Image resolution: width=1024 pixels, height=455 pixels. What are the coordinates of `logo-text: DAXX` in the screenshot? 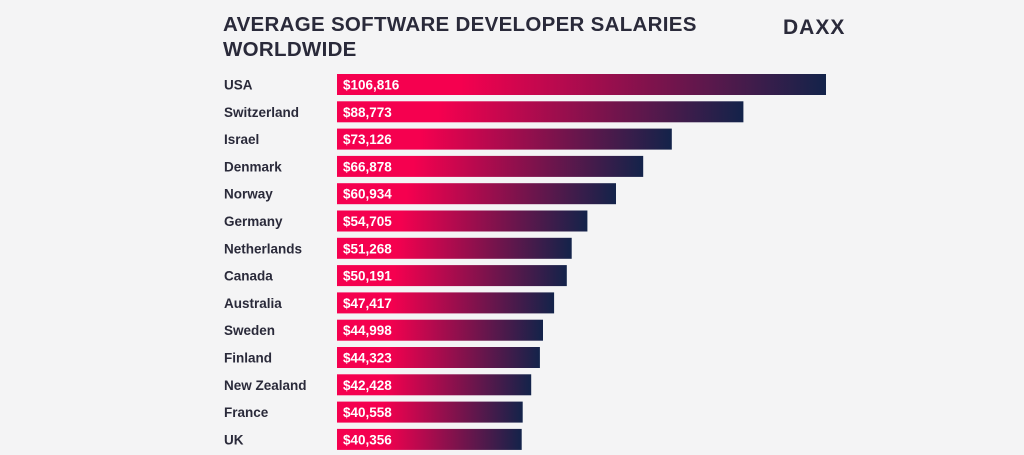 It's located at (814, 27).